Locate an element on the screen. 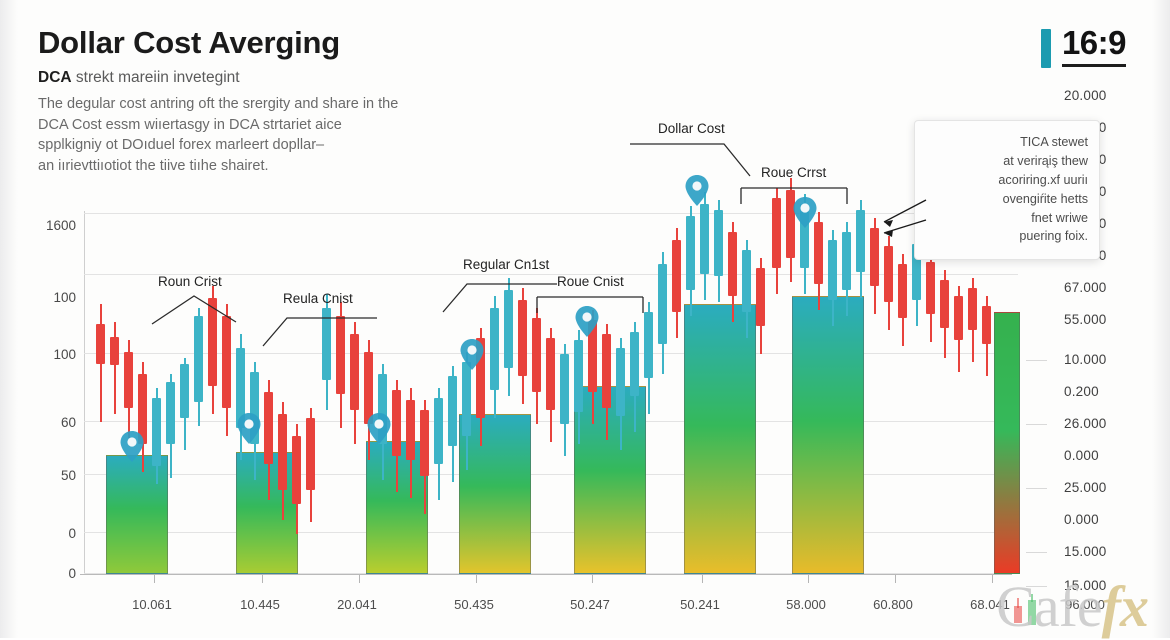 The height and width of the screenshot is (640, 1170). y-axis-left-label: 50 is located at coordinates (68, 475).